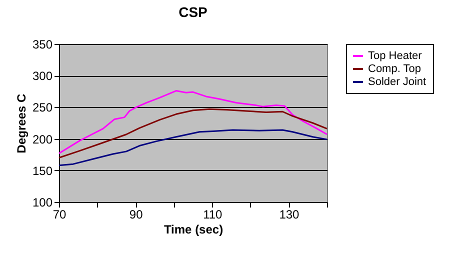 Image resolution: width=450 pixels, height=280 pixels. What do you see at coordinates (42, 139) in the screenshot?
I see `y-tick-label: 200` at bounding box center [42, 139].